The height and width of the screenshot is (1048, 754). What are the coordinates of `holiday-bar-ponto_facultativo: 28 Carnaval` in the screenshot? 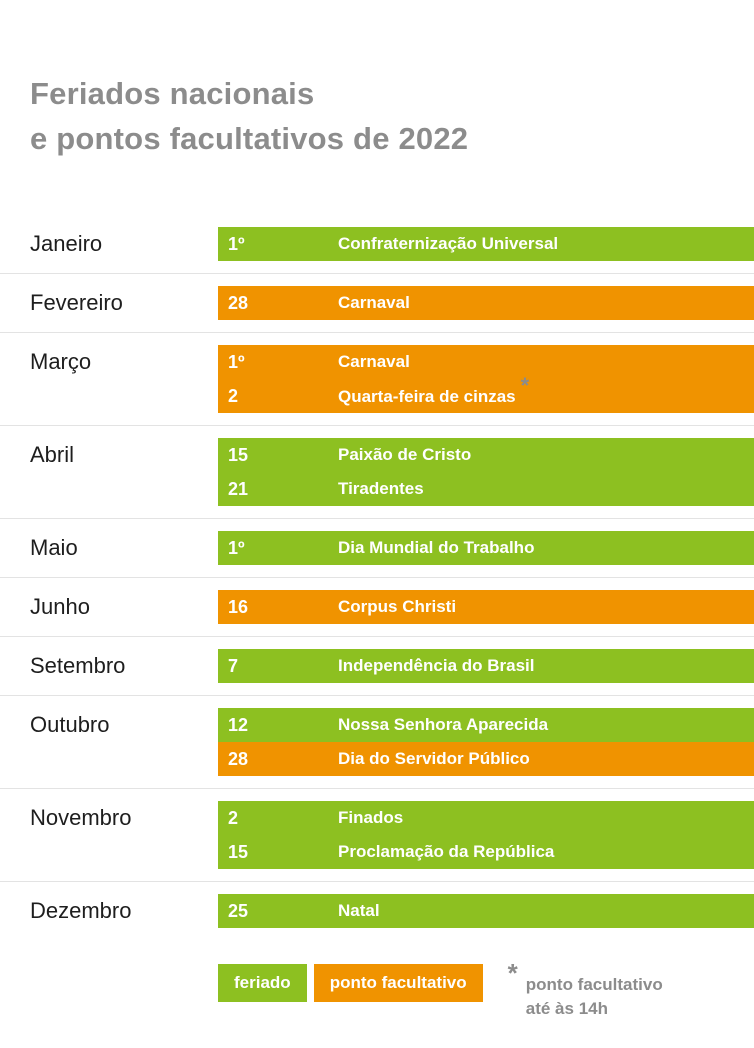 It's located at (486, 303).